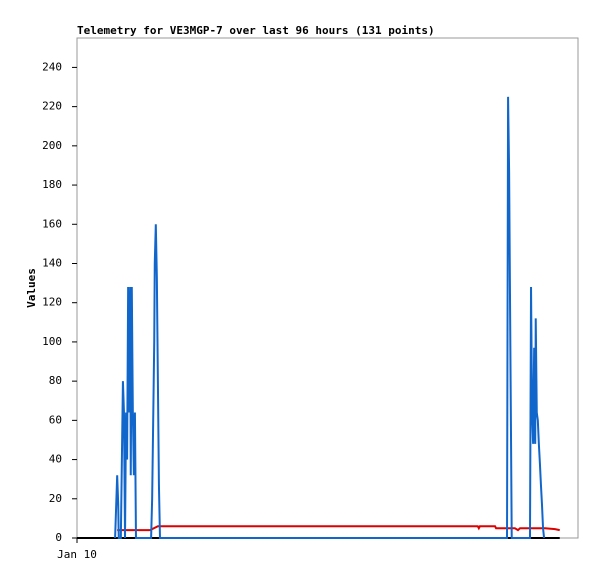 Image resolution: width=597 pixels, height=579 pixels. Describe the element at coordinates (55, 419) in the screenshot. I see `y-tick-label: 60` at that location.